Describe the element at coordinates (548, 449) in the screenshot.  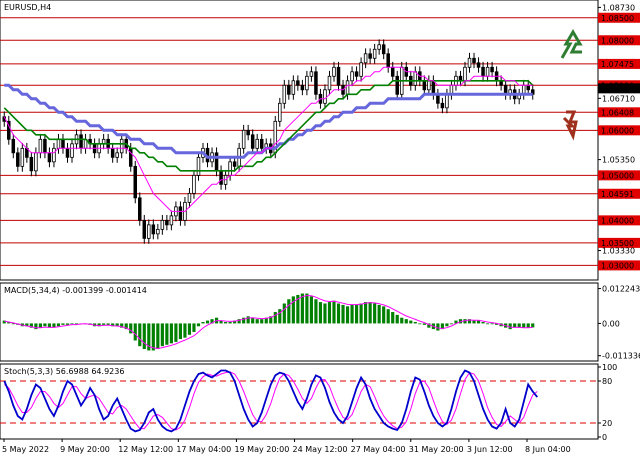
I see `time-axis-label: 8 Jun 04:00` at that location.